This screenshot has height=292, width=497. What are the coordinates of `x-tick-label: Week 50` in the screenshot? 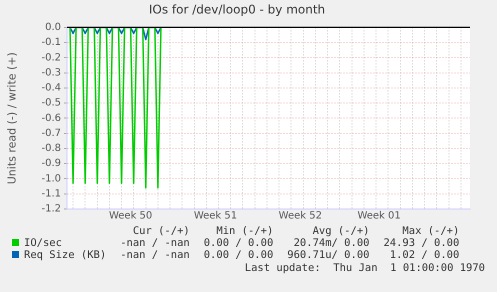 It's located at (130, 216).